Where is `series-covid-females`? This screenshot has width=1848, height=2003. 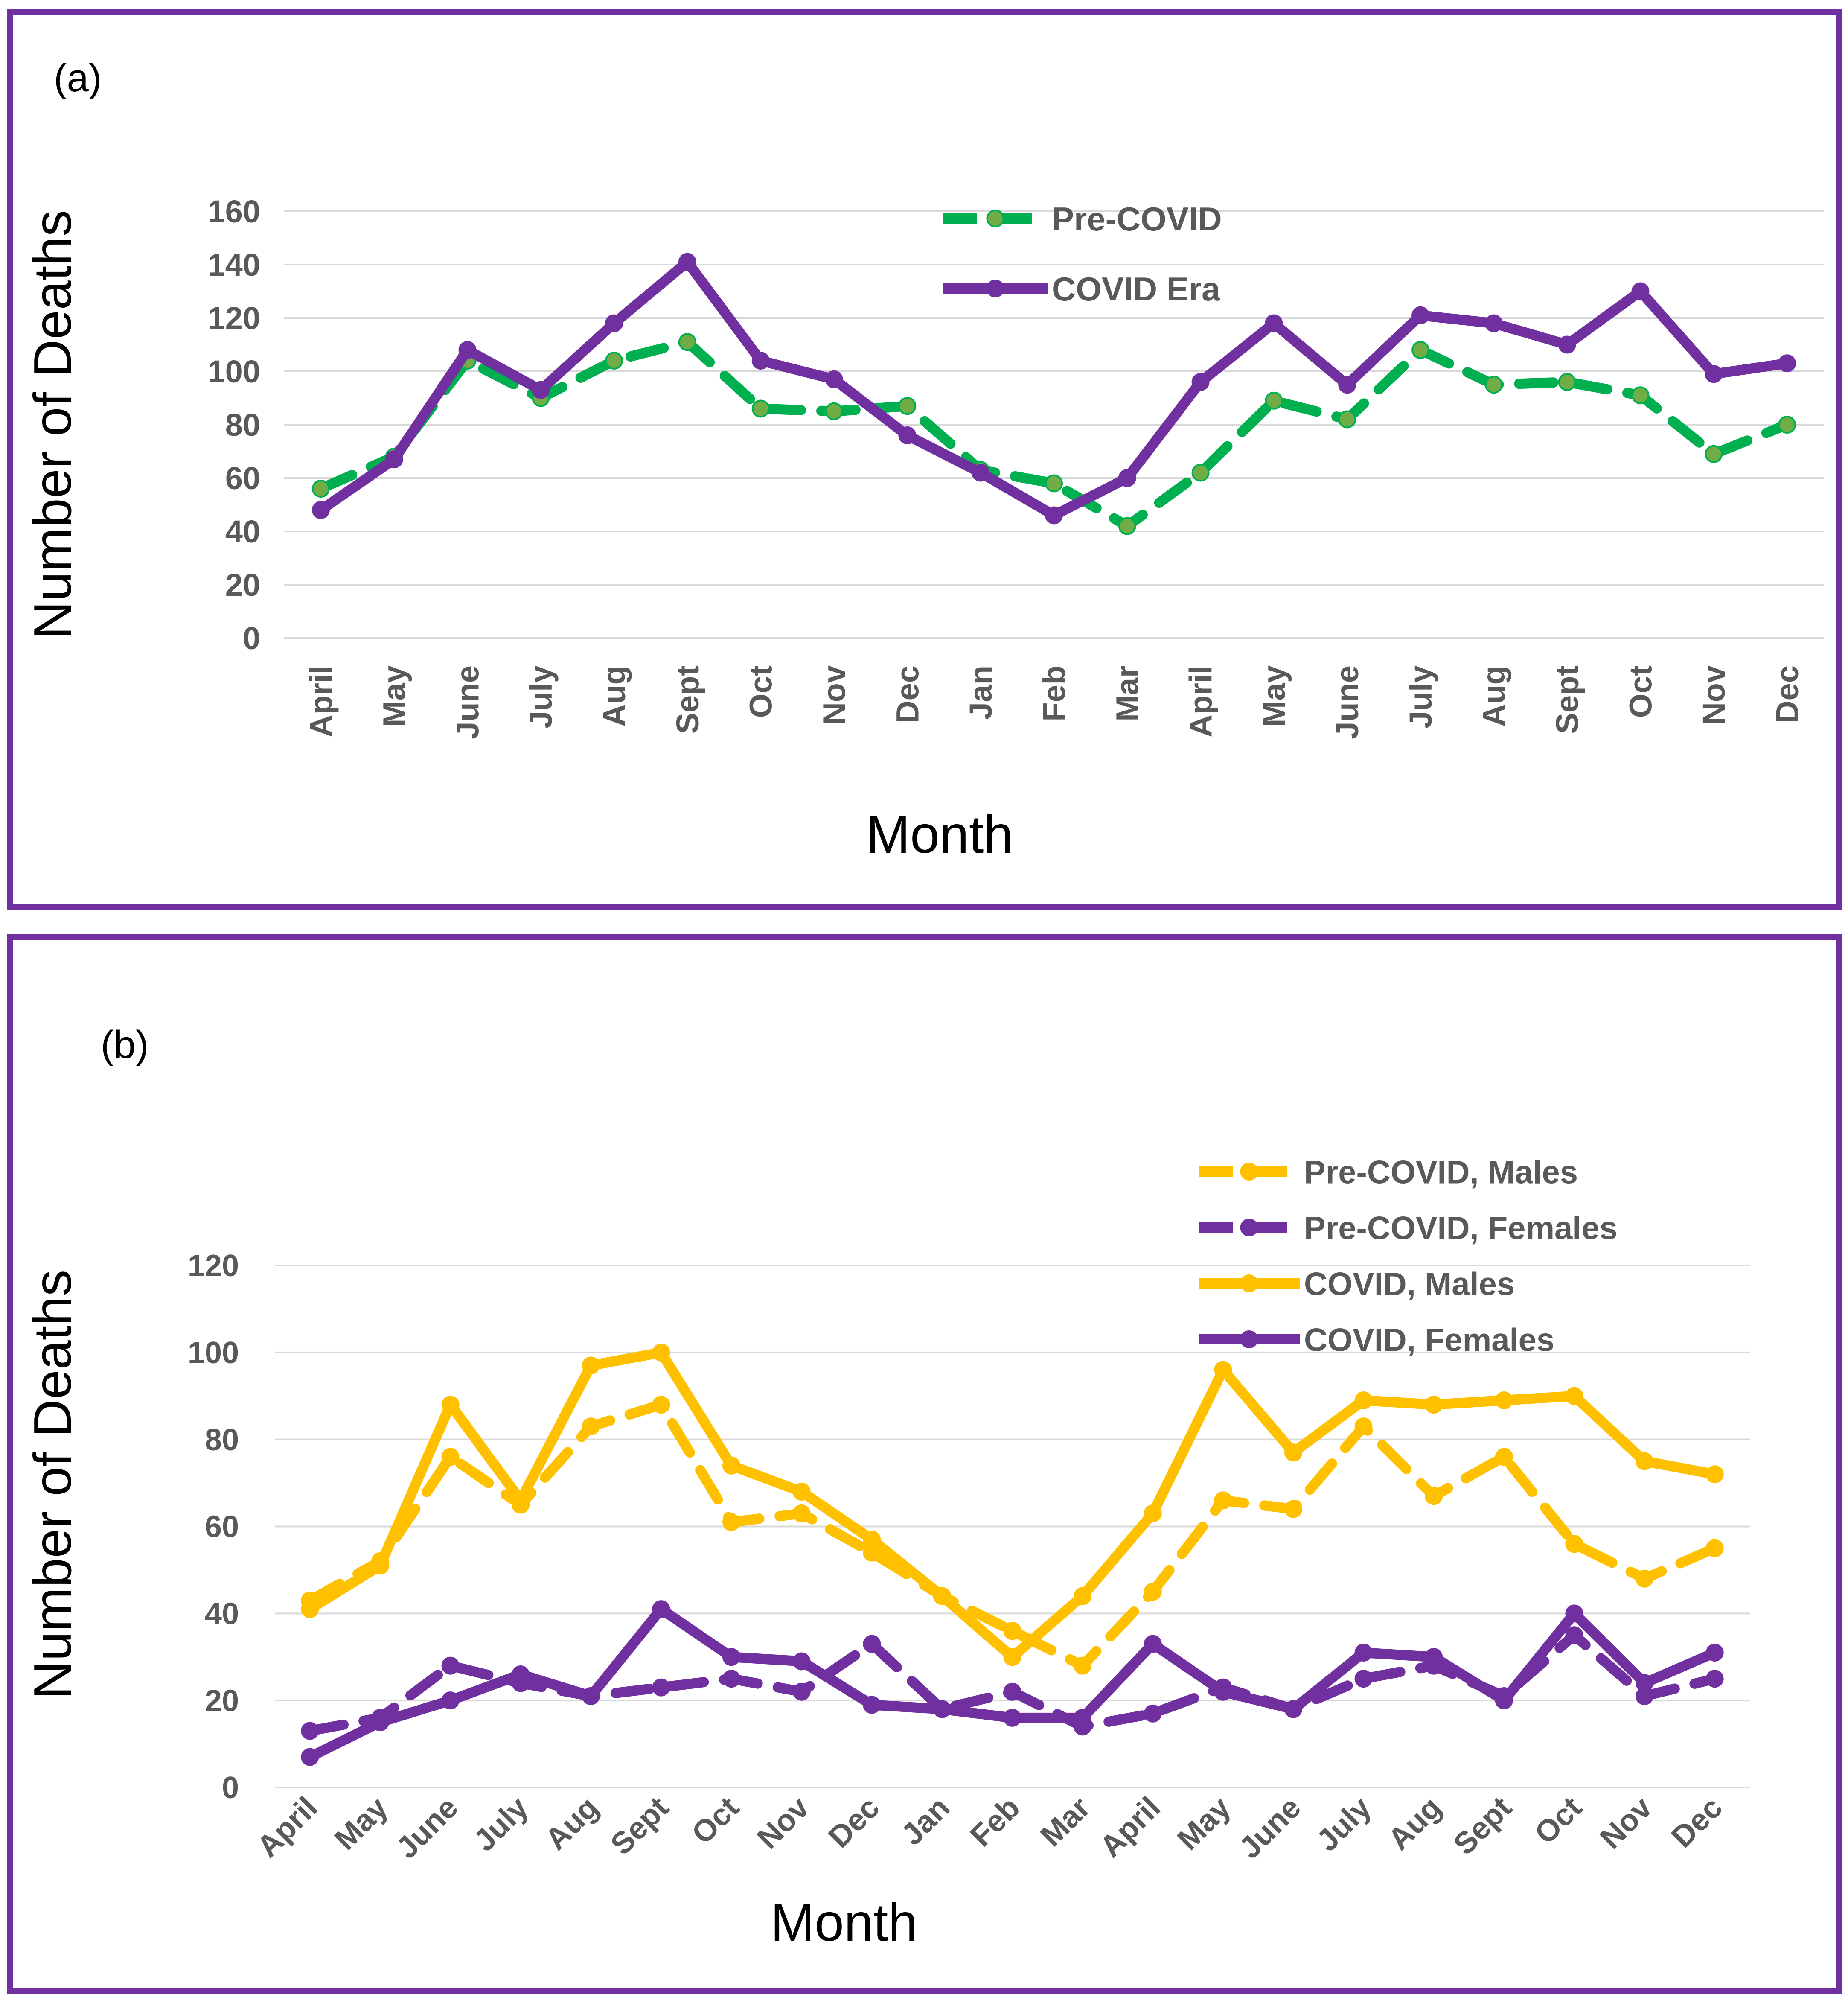
series-covid-females is located at coordinates (1012, 1683).